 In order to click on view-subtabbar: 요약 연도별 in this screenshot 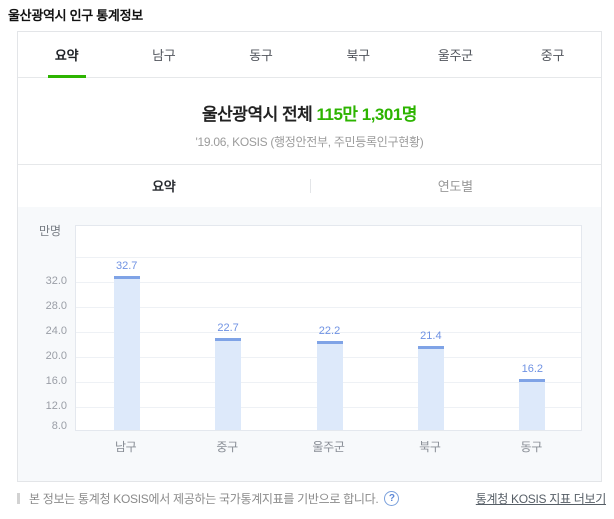, I will do `click(309, 185)`.